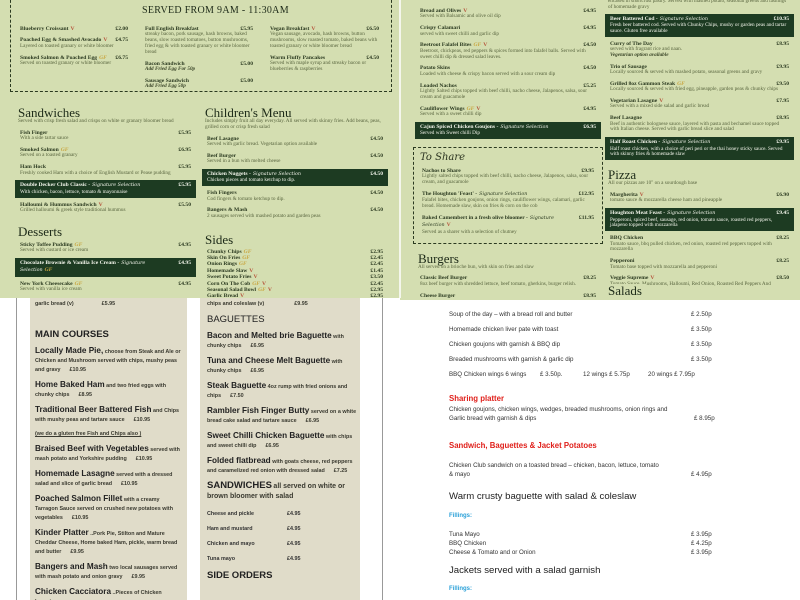 The image size is (800, 600). I want to click on menu-item-price: £6.90, so click(782, 195).